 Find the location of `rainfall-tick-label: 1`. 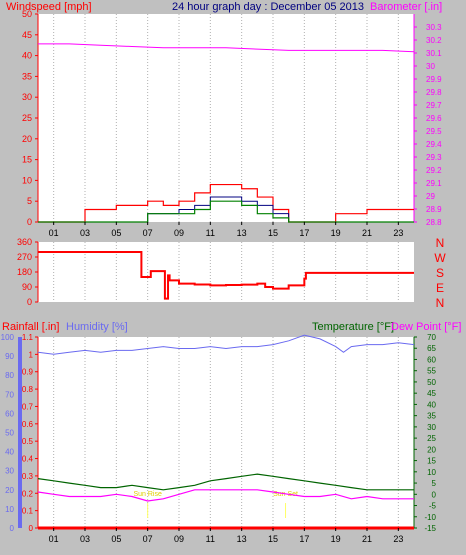

rainfall-tick-label: 1 is located at coordinates (31, 354).